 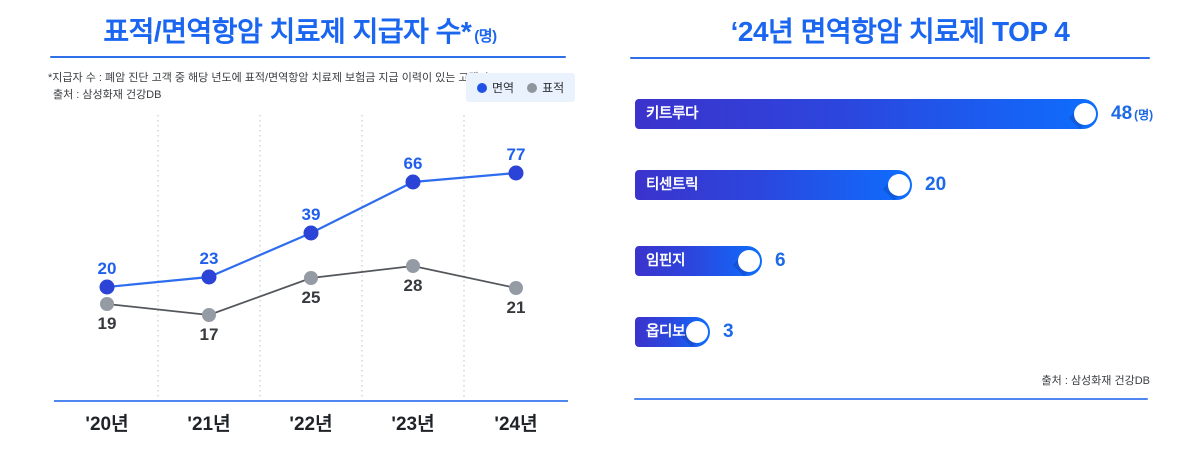 What do you see at coordinates (503, 88) in the screenshot?
I see `legend-label: 면역` at bounding box center [503, 88].